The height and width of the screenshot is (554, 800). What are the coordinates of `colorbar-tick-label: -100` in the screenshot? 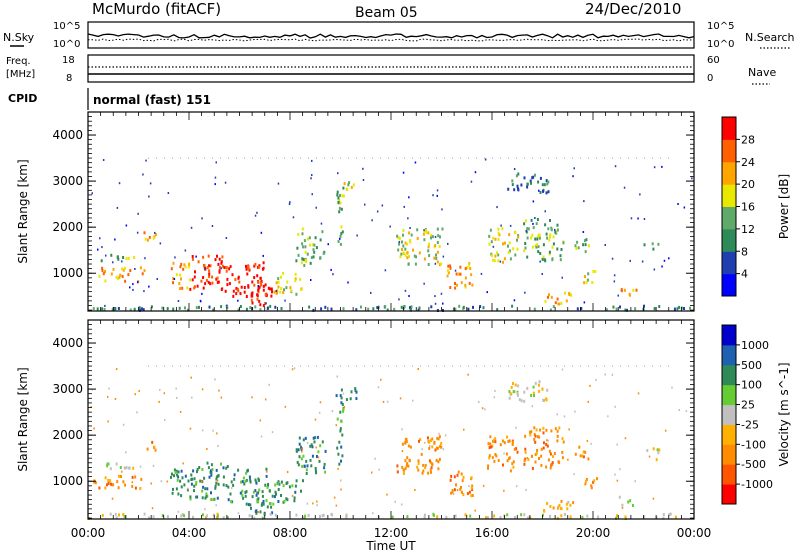 It's located at (753, 444).